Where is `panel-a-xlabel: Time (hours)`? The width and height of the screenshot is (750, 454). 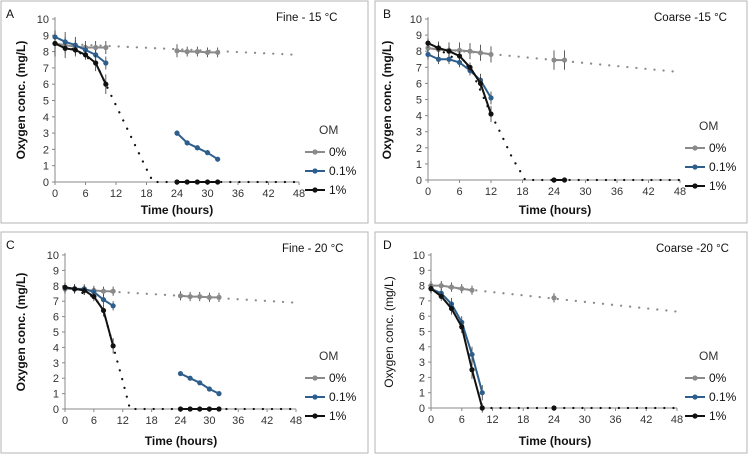
panel-a-xlabel: Time (hours) is located at coordinates (177, 210).